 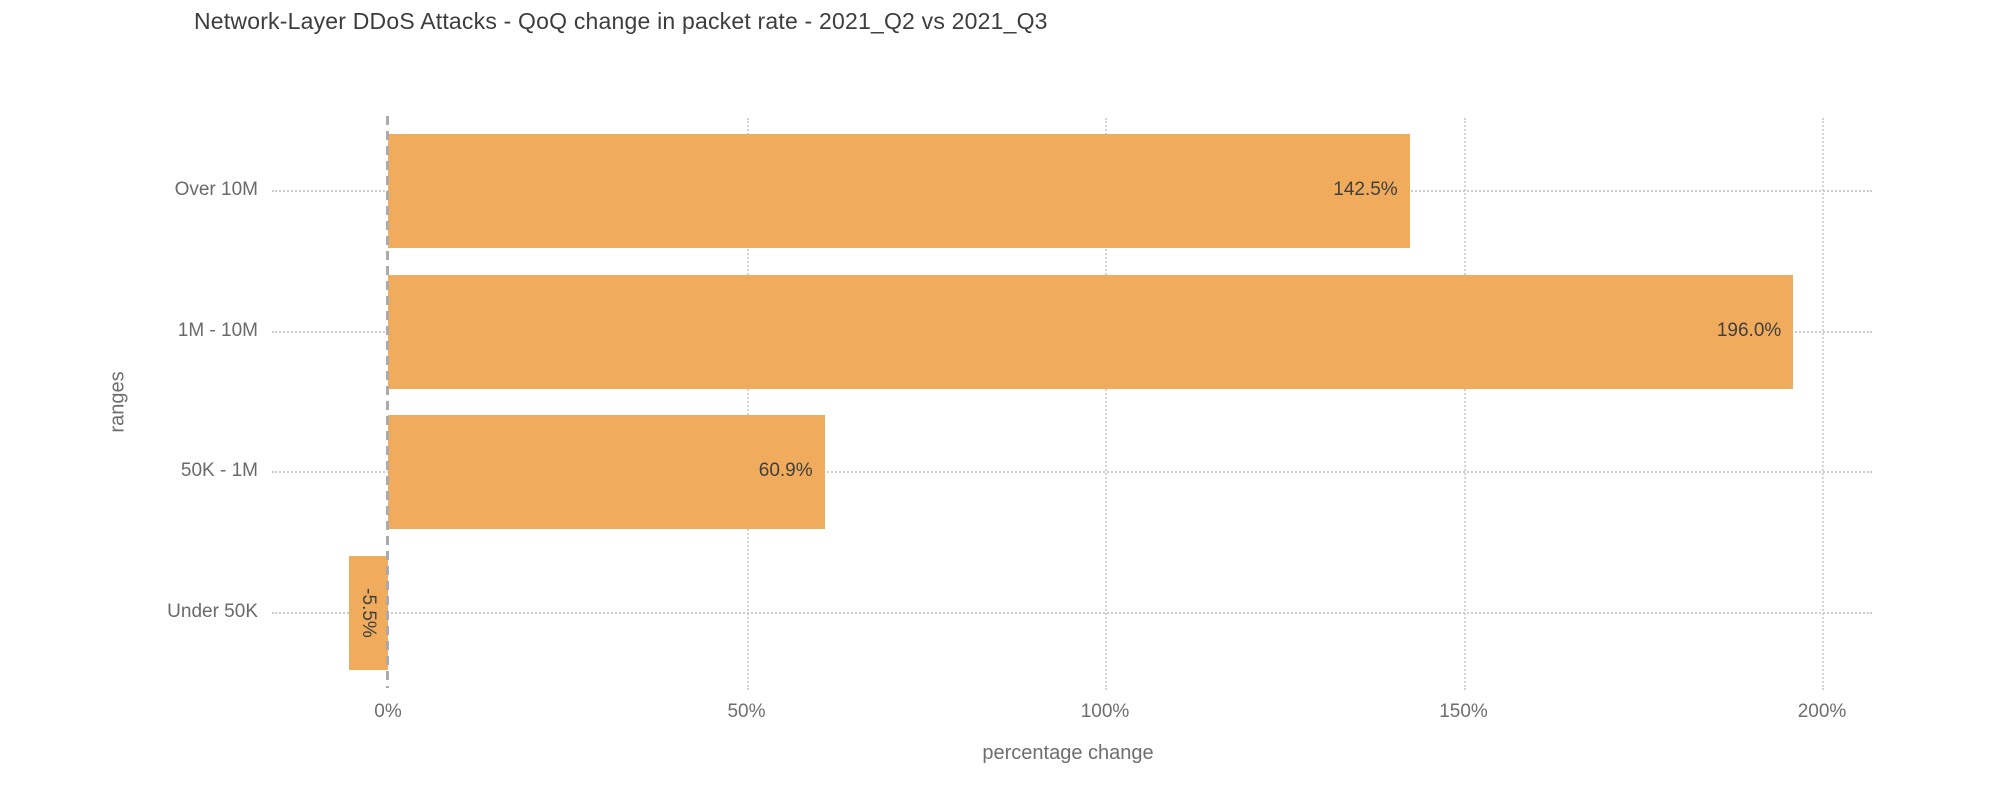 I want to click on bar-value-label-under-50k: -5.5%, so click(x=369, y=612).